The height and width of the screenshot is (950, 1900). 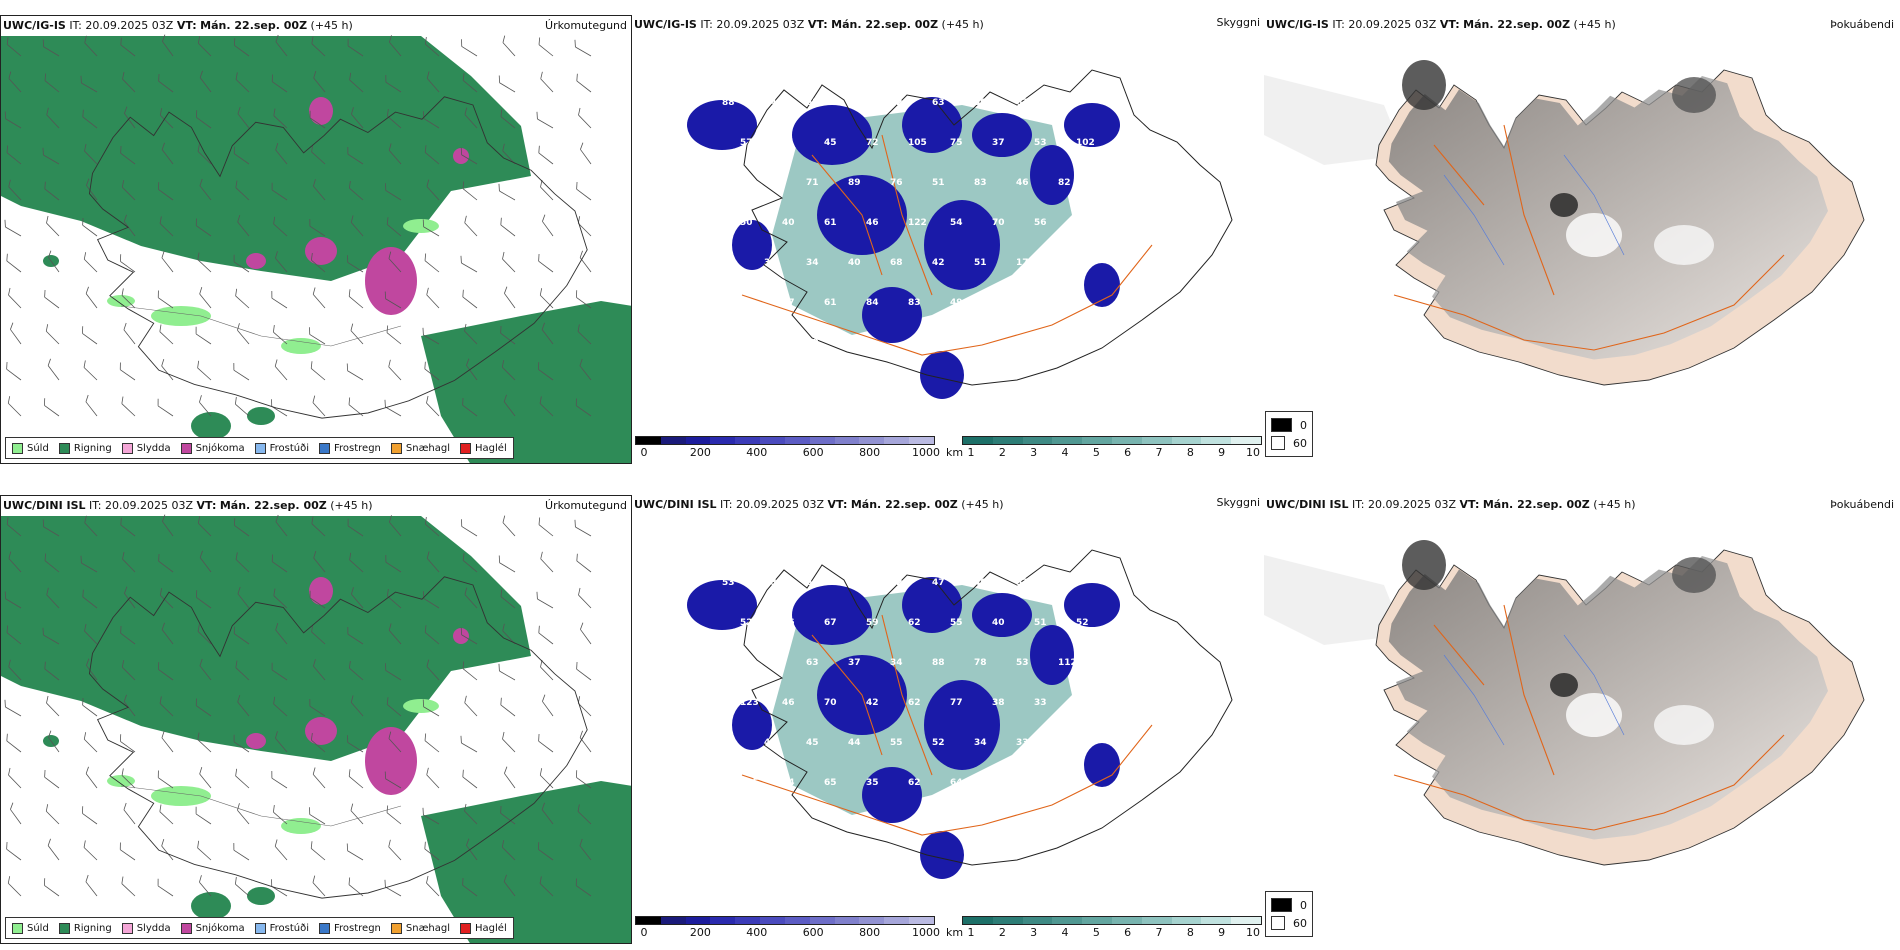 What do you see at coordinates (1190, 932) in the screenshot?
I see `colorbar-tick-label: 8` at bounding box center [1190, 932].